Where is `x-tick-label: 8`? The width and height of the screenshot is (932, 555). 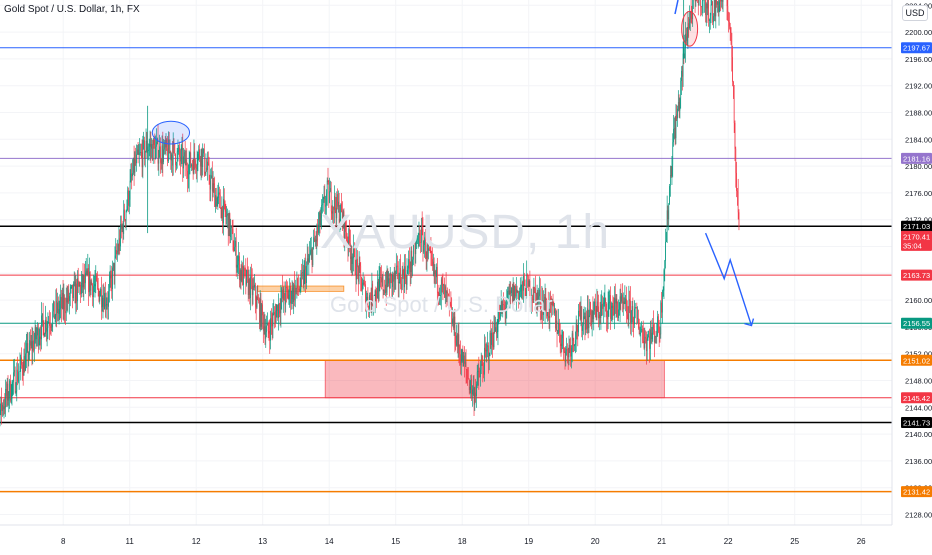 x-tick-label: 8 is located at coordinates (63, 541).